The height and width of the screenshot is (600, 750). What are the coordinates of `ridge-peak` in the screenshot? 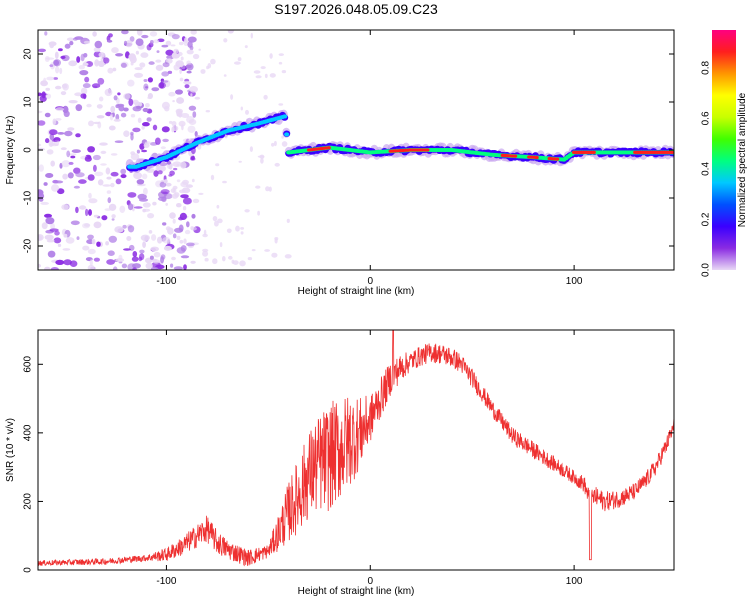 It's located at (536, 157).